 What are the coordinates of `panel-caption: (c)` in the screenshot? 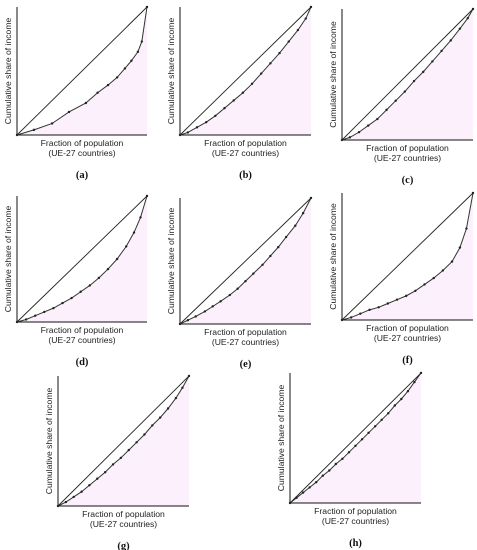 It's located at (408, 180).